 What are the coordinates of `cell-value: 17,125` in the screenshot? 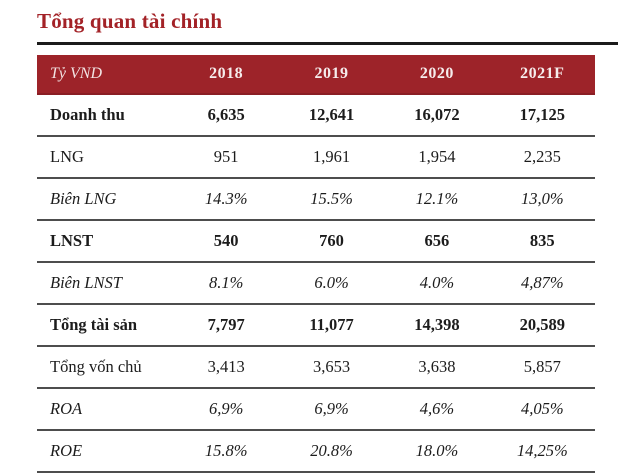 It's located at (542, 116).